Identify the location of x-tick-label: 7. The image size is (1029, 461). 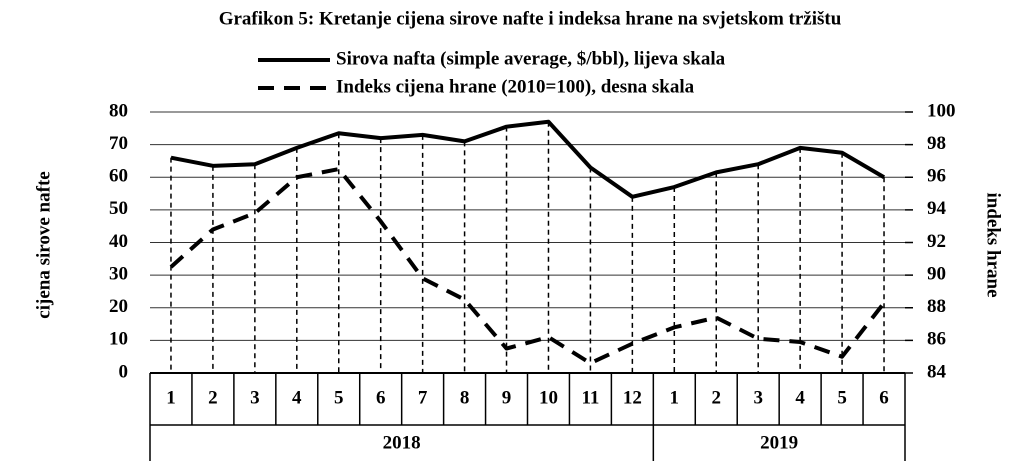
(423, 397).